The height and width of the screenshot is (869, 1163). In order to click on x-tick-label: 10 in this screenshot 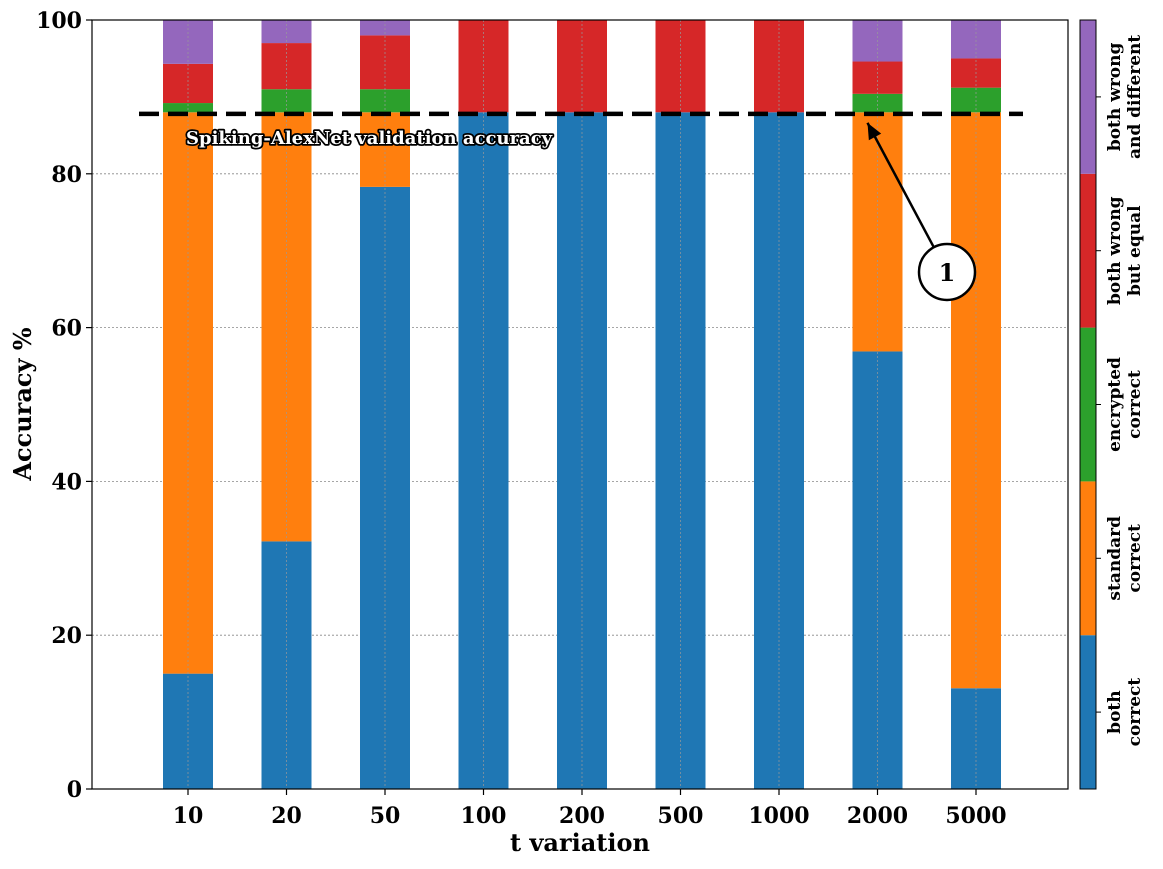, I will do `click(188, 816)`.